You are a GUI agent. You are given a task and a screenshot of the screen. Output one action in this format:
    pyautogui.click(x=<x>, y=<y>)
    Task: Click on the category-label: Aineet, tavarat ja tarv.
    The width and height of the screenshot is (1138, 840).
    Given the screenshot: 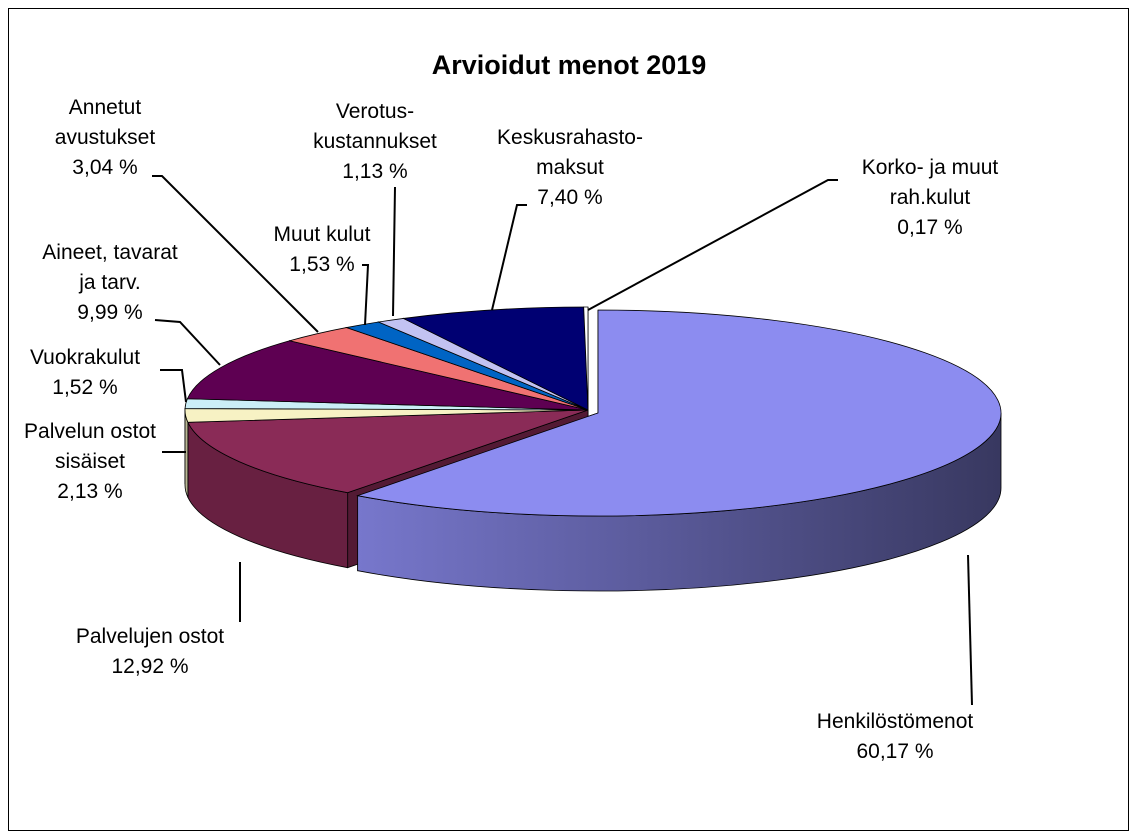 What is the action you would take?
    pyautogui.click(x=110, y=267)
    